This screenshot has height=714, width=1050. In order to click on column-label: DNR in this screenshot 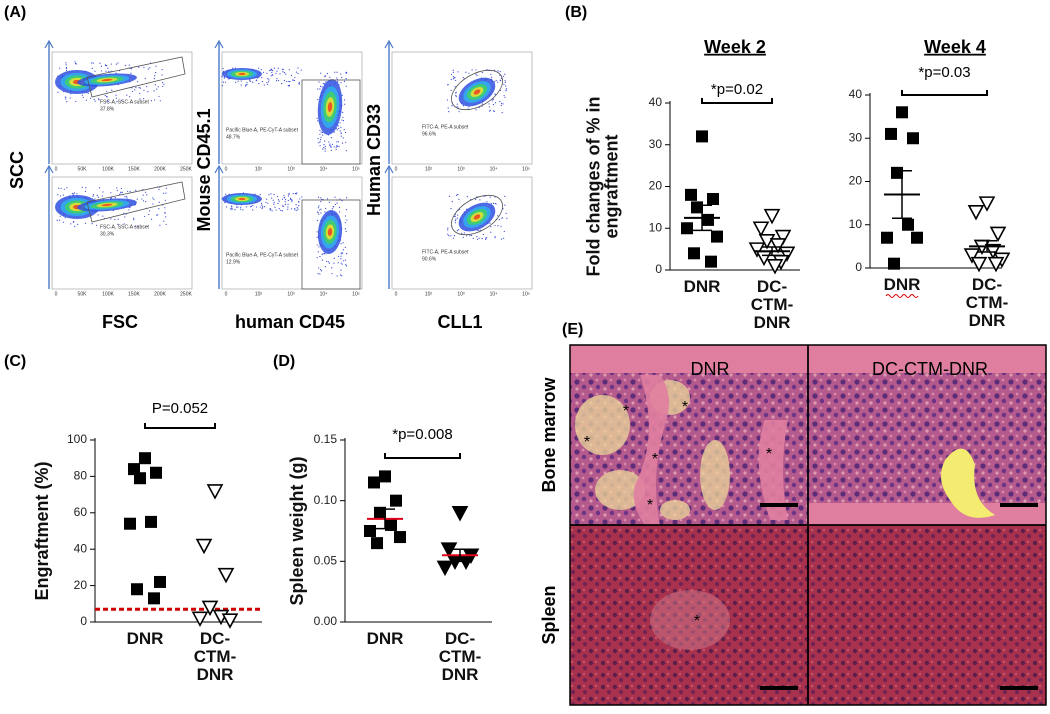, I will do `click(710, 369)`.